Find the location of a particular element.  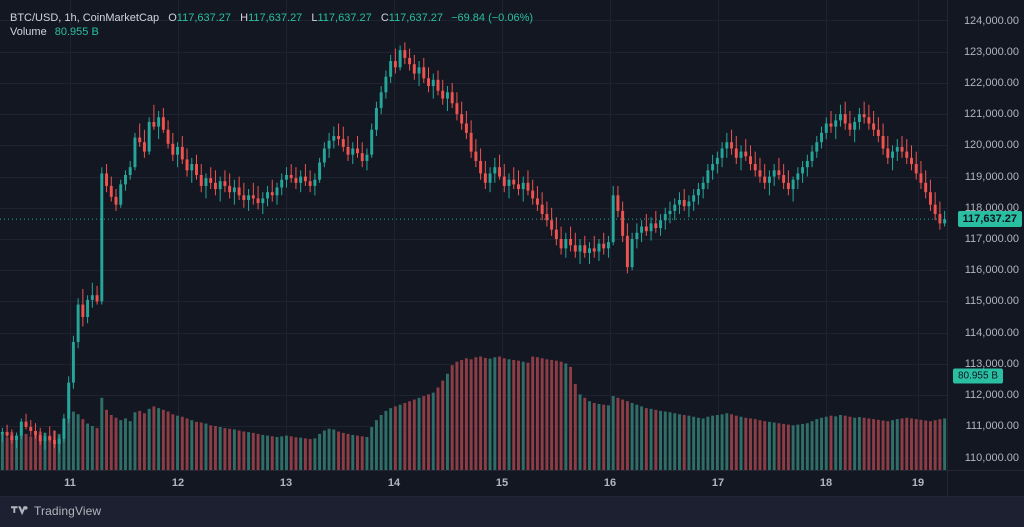

volume-badge: 80.955 B is located at coordinates (977, 376).